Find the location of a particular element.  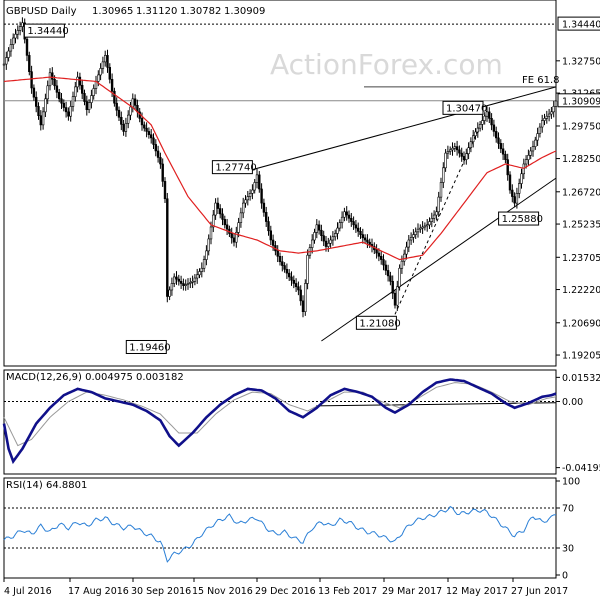

last-price-tick: 1.30909 is located at coordinates (581, 101).